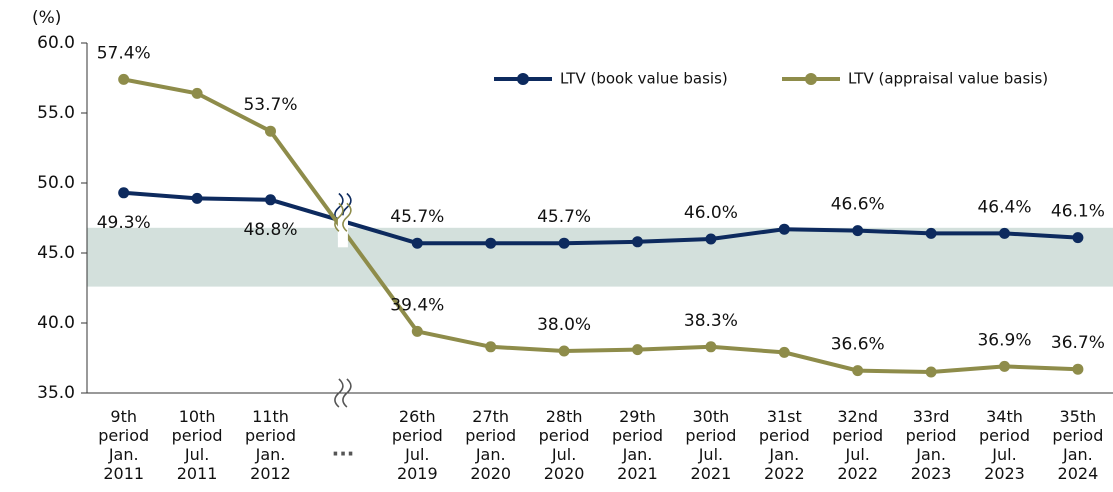  What do you see at coordinates (1078, 416) in the screenshot?
I see `x-tick-label-line: 35th` at bounding box center [1078, 416].